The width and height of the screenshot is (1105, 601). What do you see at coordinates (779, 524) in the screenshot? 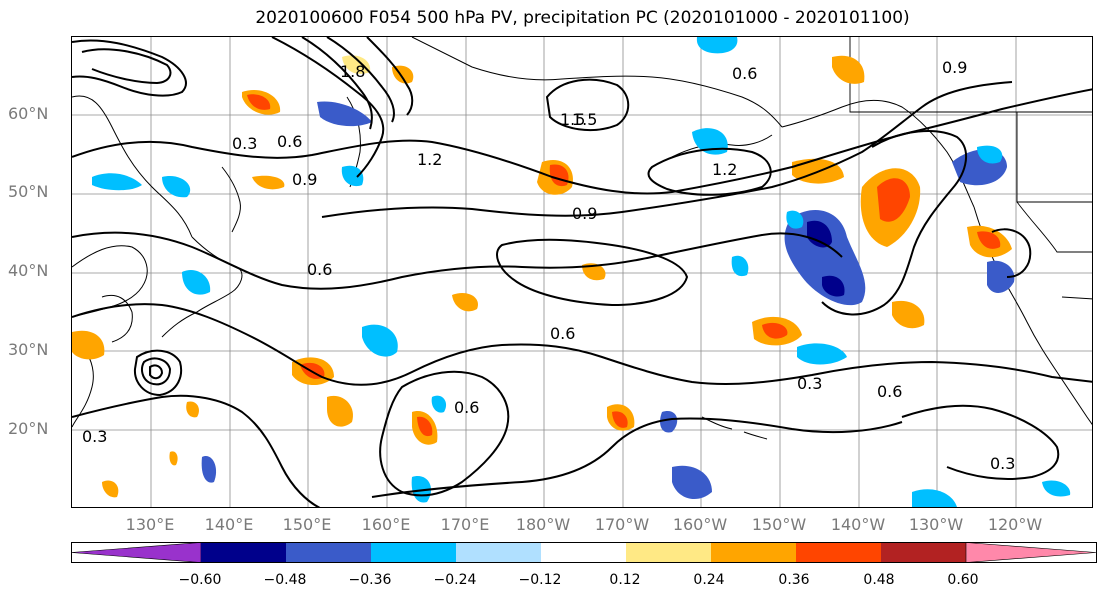
I see `lon-label-150w: 150°W` at bounding box center [779, 524].